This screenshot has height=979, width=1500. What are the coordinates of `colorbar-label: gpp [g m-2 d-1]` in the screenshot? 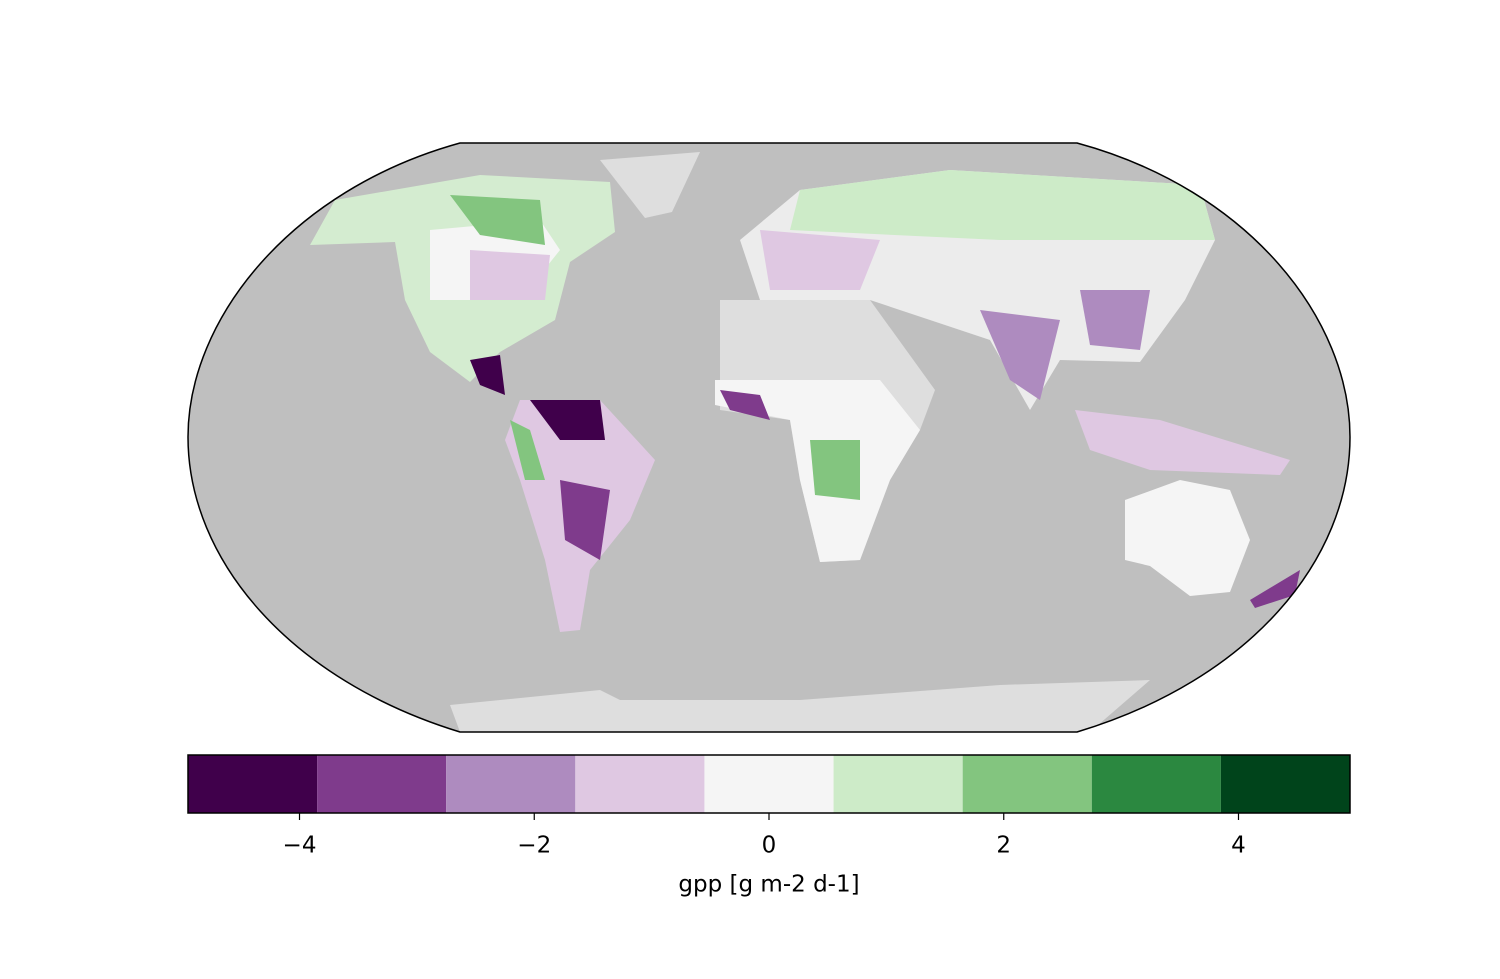 It's located at (768, 885).